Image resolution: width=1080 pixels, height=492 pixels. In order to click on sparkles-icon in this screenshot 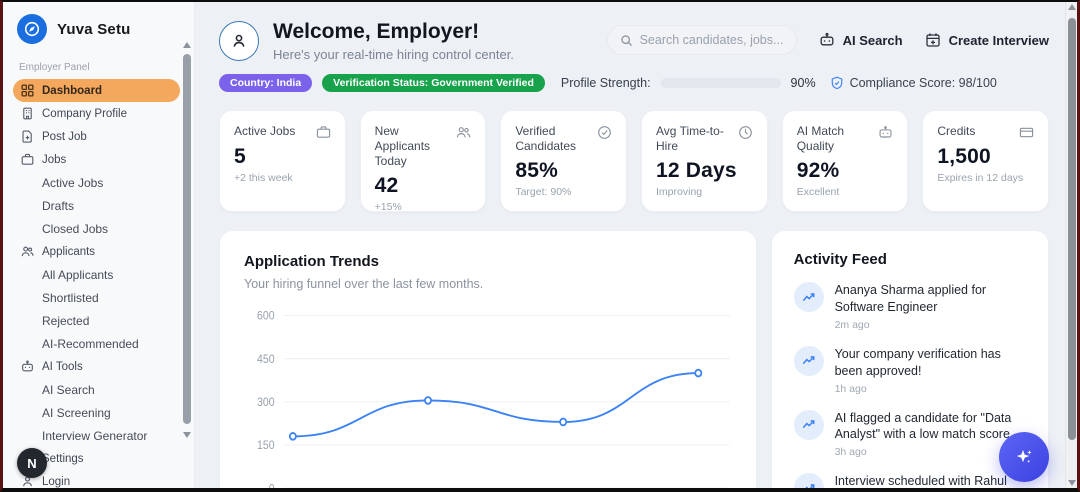, I will do `click(1024, 457)`.